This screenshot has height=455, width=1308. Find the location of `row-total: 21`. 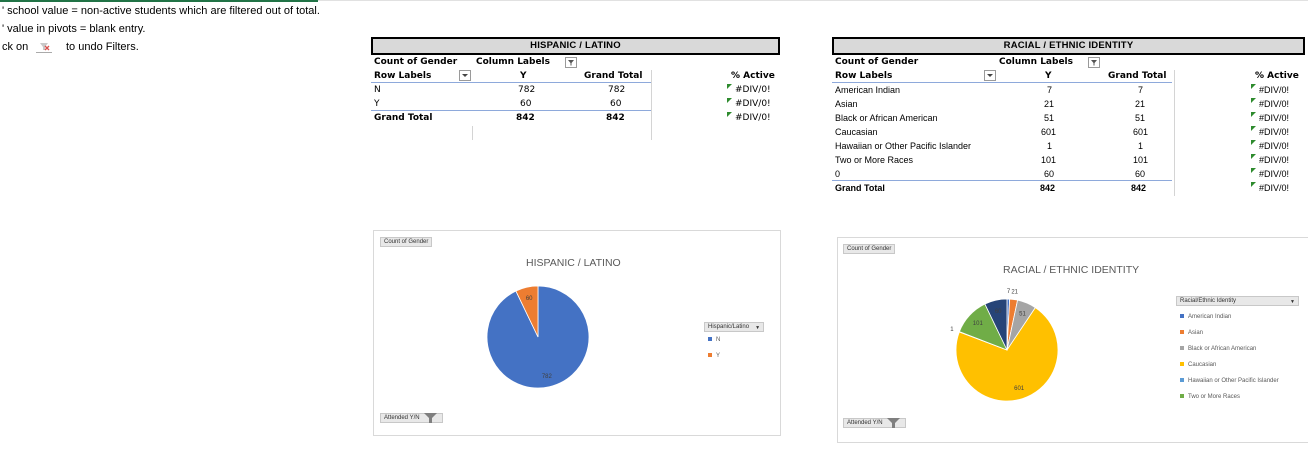

row-total: 21 is located at coordinates (1140, 104).